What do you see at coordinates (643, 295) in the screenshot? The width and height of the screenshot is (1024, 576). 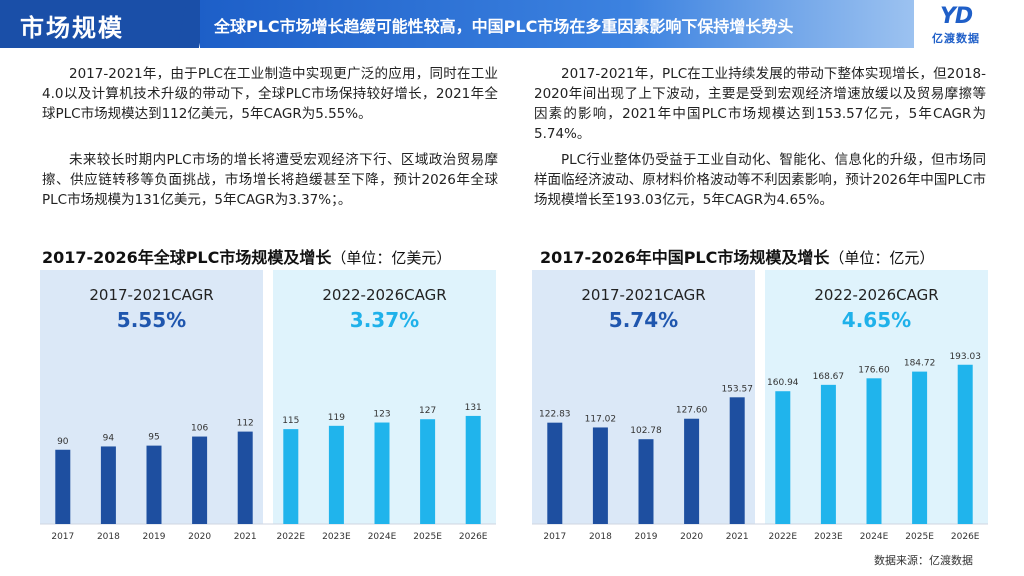 I see `china-period-label-0: 2017-2021CAGR` at bounding box center [643, 295].